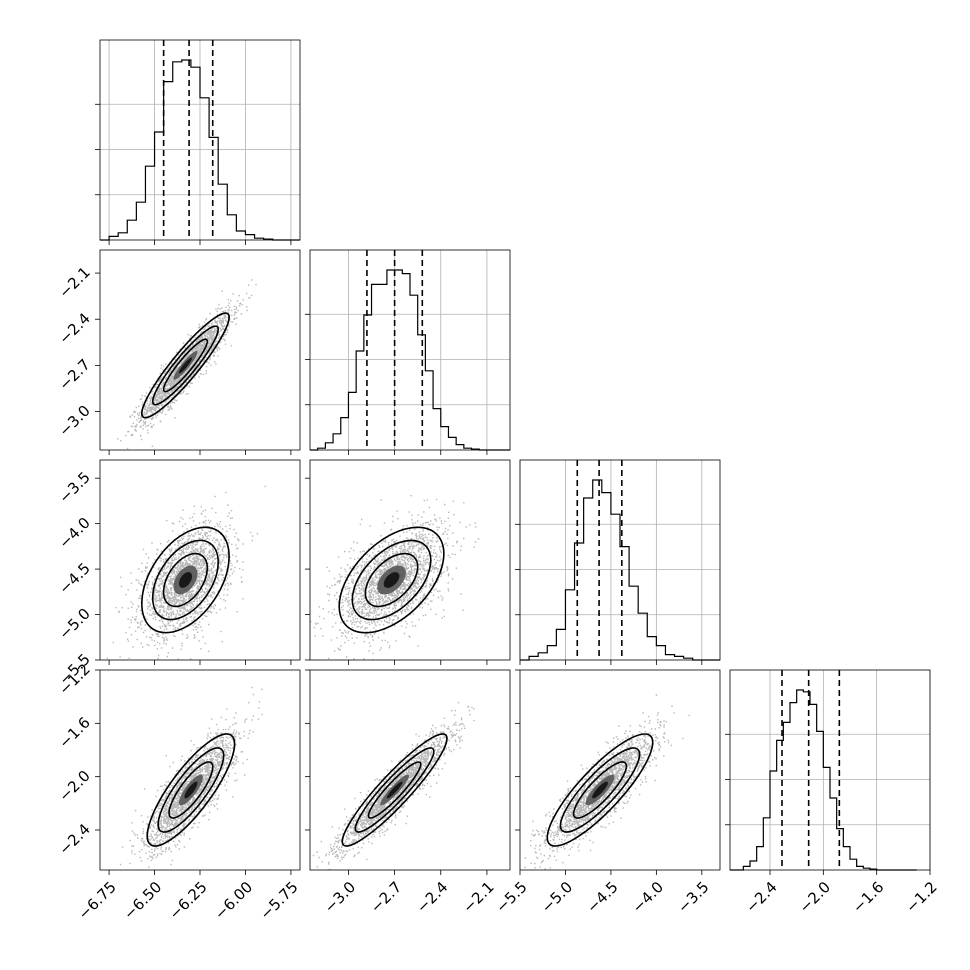  Describe the element at coordinates (74, 578) in the screenshot. I see `y-tick-label: −4.5` at that location.